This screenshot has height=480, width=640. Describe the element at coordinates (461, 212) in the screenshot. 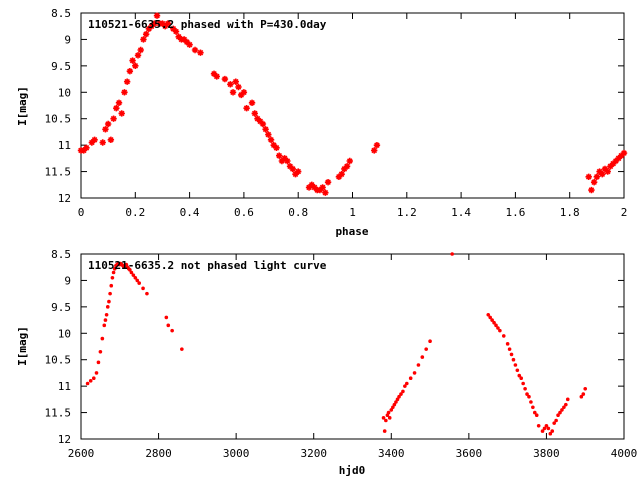

I see `x-tick-label: 1.4` at that location.